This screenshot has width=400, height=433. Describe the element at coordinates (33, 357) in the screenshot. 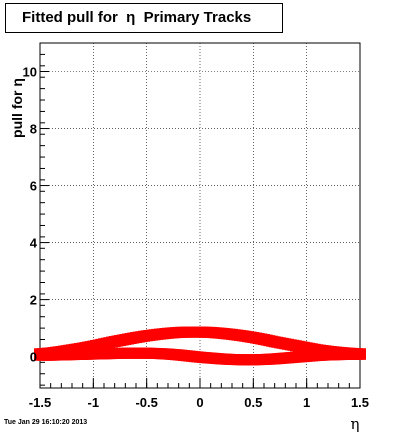

I see `y-tick-label: 0` at that location.